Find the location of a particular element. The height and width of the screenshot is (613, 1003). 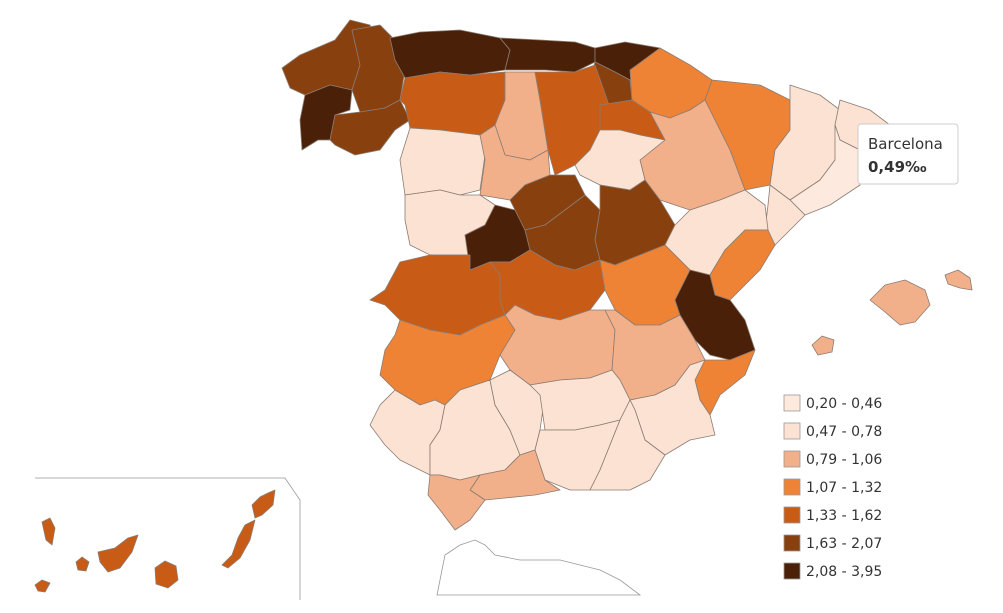

legend-label: 1,07 - 1,32 is located at coordinates (844, 488).